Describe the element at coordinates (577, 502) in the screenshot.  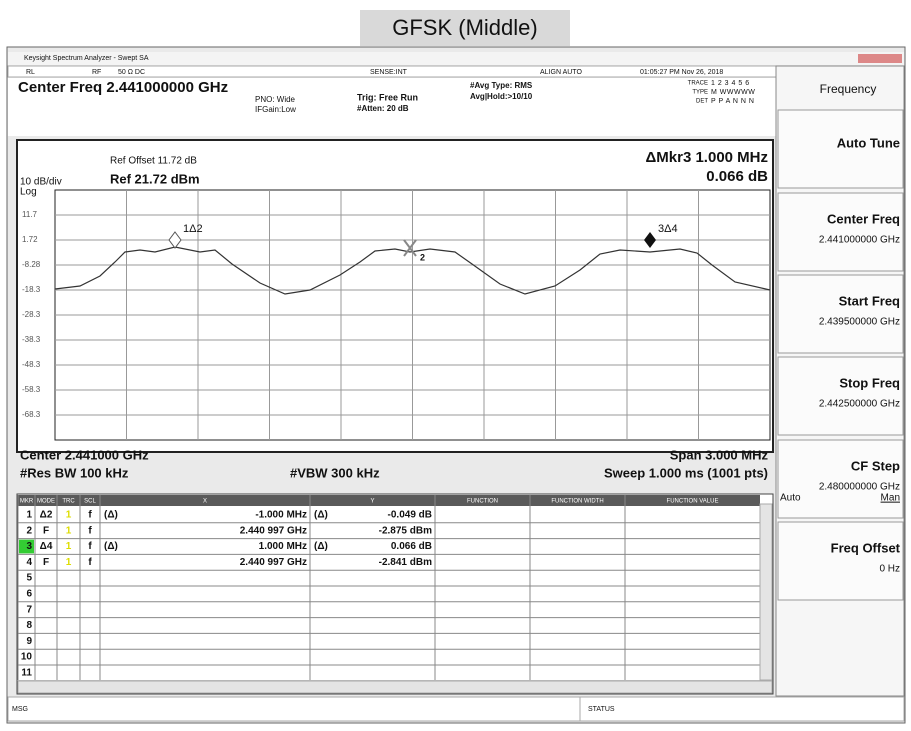
I see `header-cell: FUNCTION WIDTH` at that location.